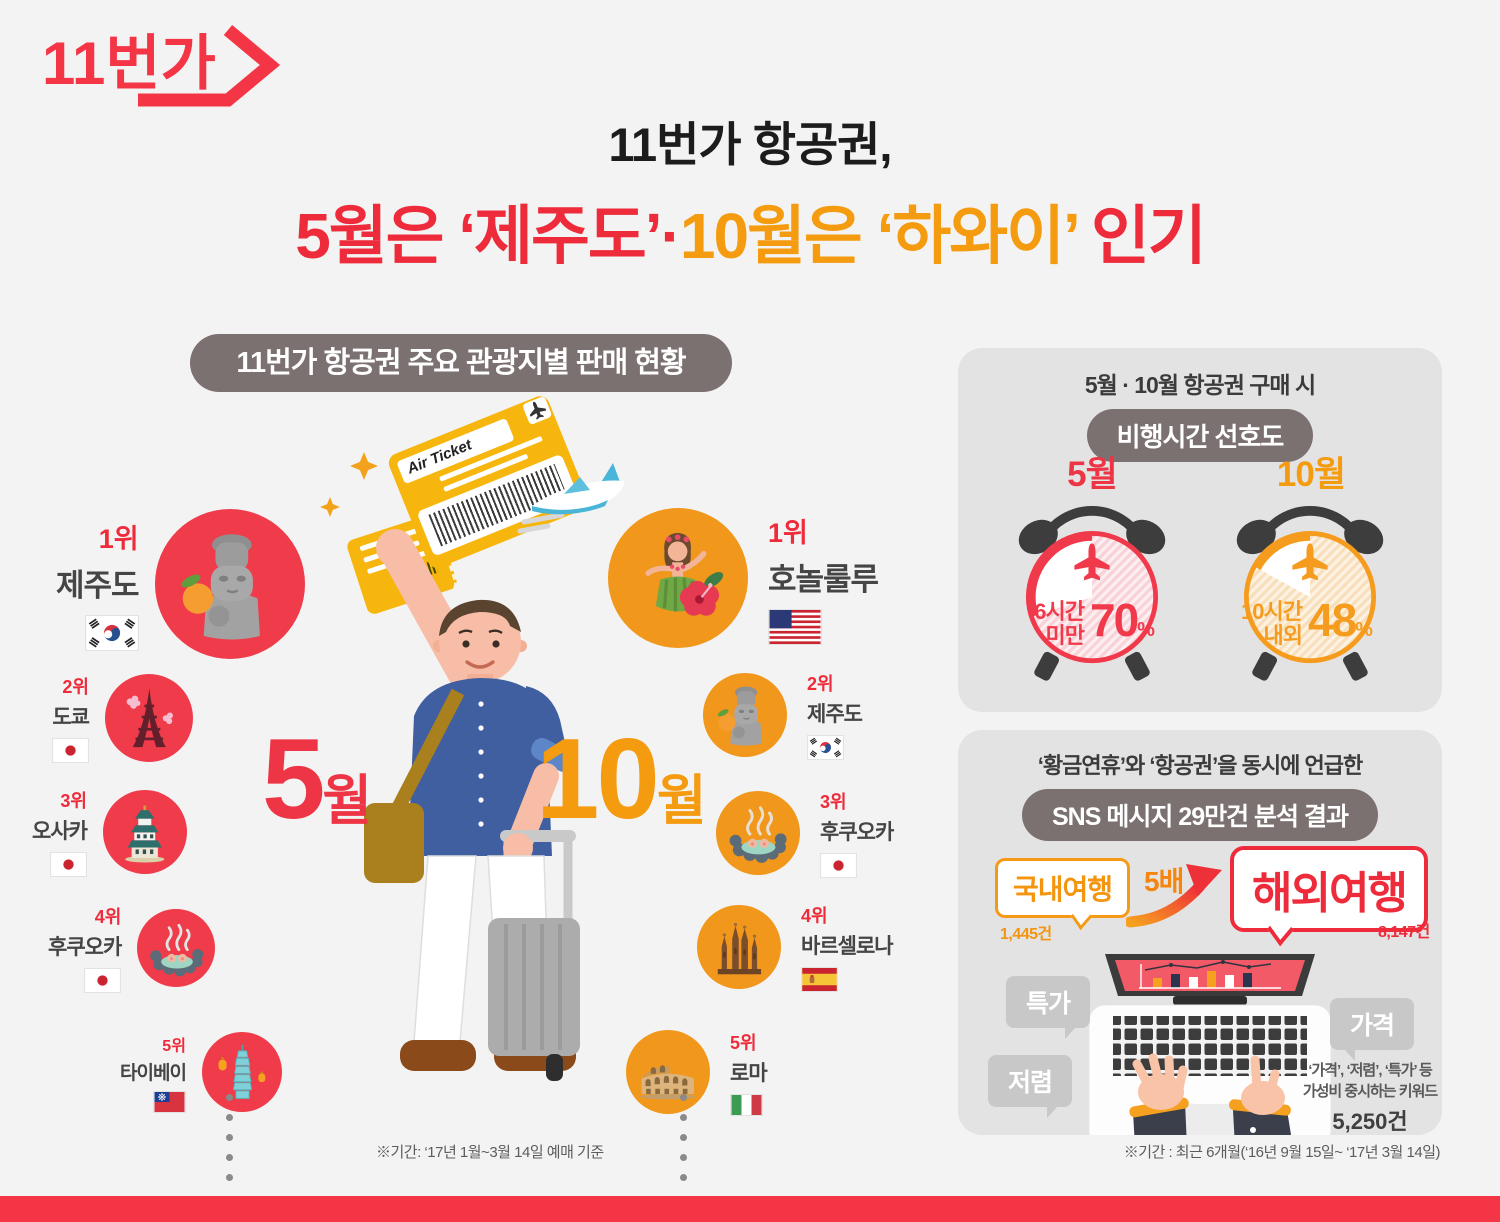 This screenshot has width=1500, height=1222. Describe the element at coordinates (537, 410) in the screenshot. I see `ticket-plane-icon` at that location.